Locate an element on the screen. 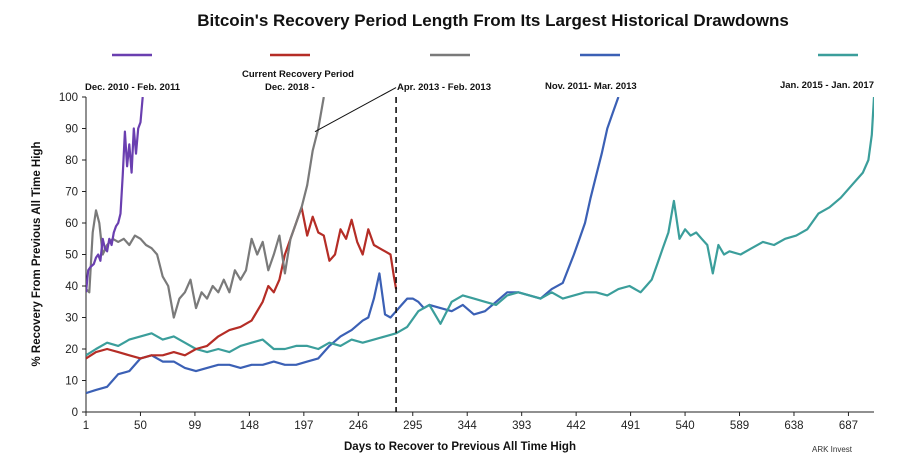  series-label-prefix: Current Recovery Period is located at coordinates (298, 74).